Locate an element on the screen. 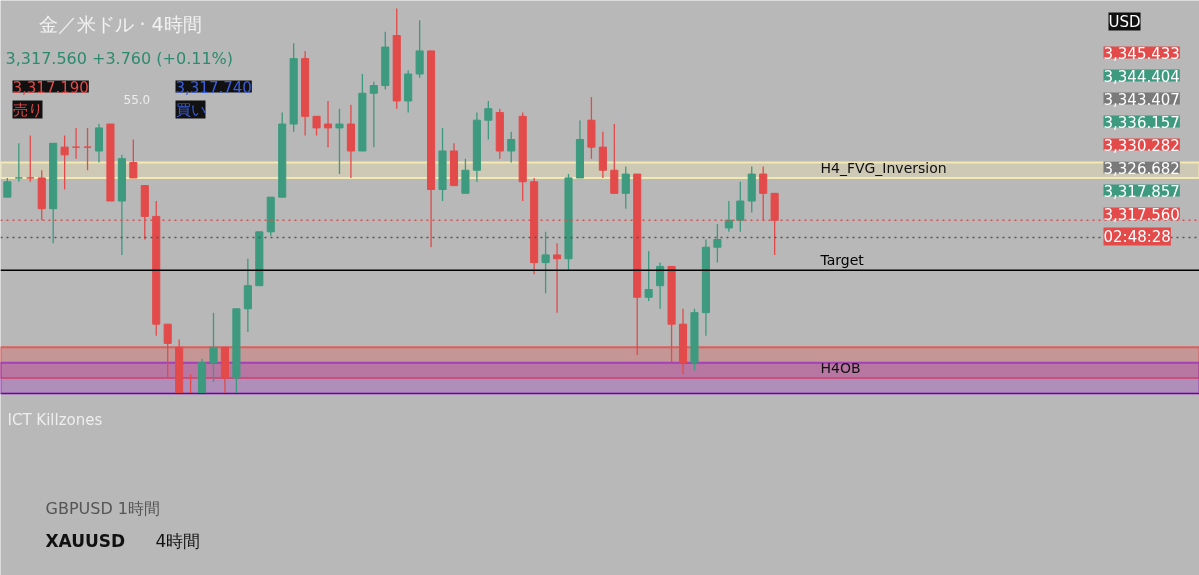 The width and height of the screenshot is (1199, 575). text: 3,317.560 +3.760 (+0.11%) is located at coordinates (119, 58).